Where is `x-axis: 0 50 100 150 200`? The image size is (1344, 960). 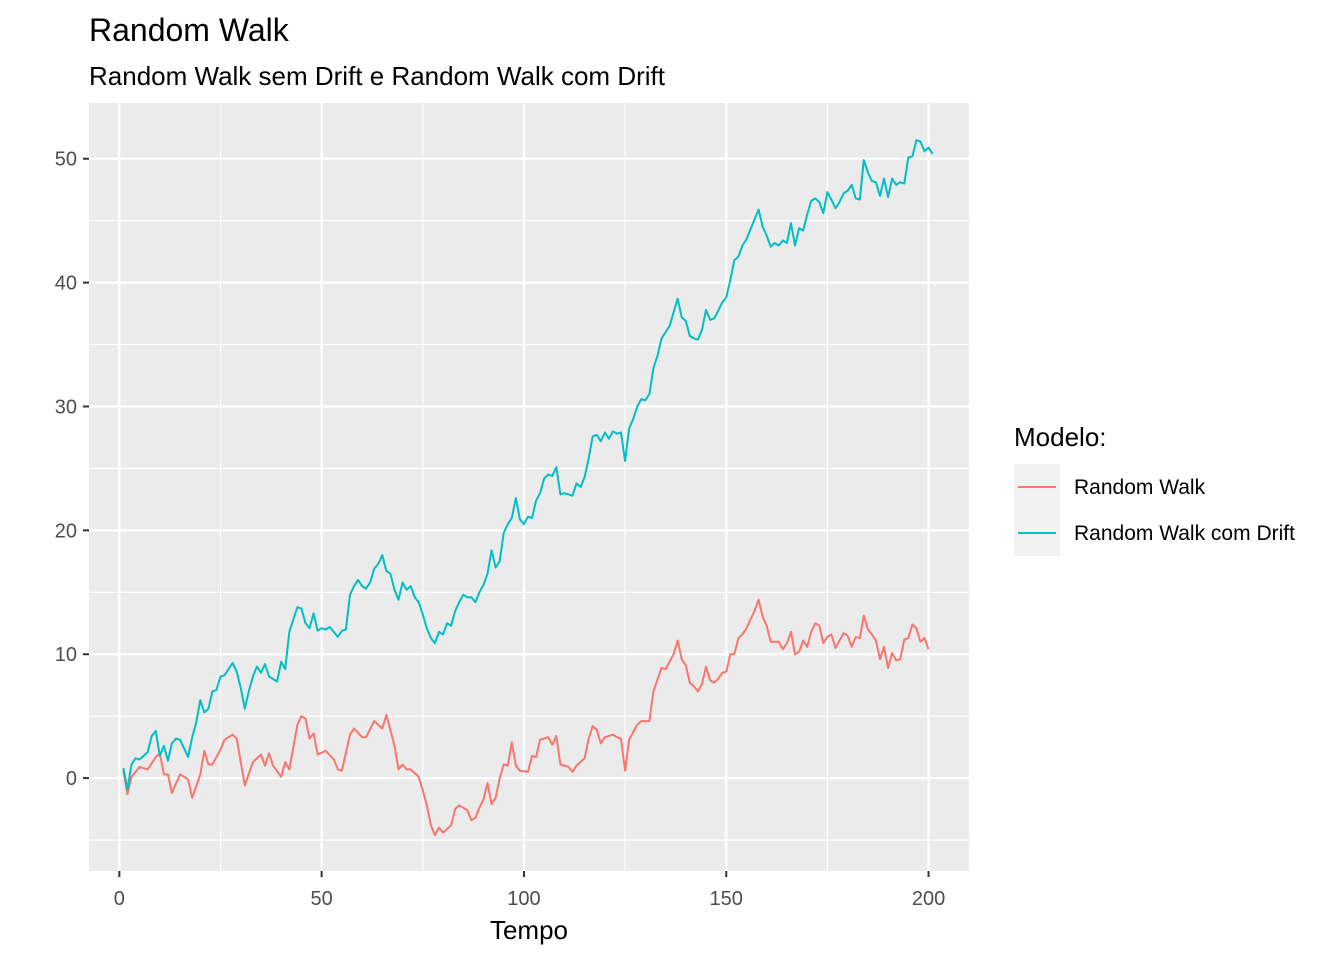
x-axis: 0 50 100 150 200 is located at coordinates (529, 890).